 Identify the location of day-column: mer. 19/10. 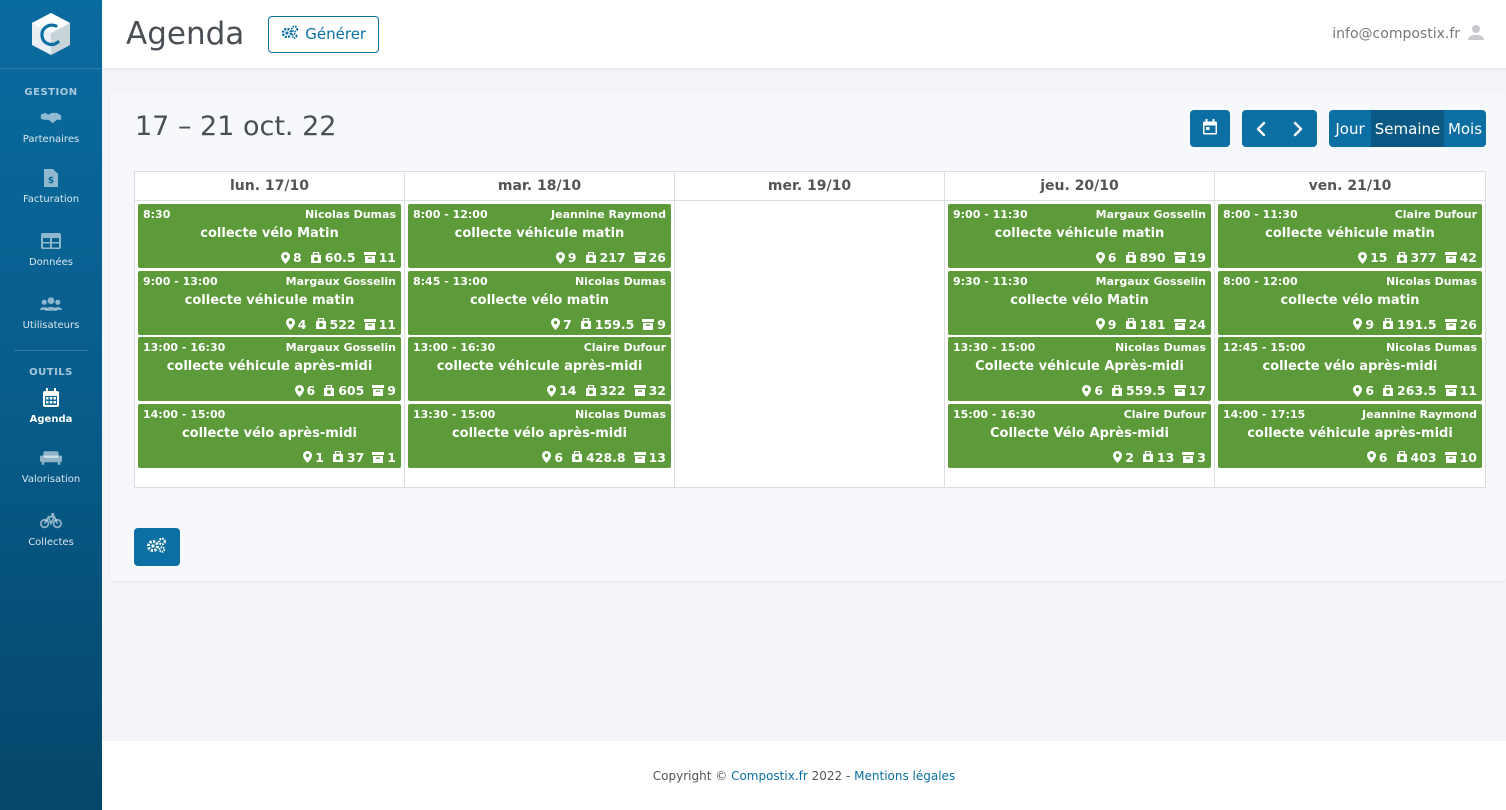
(810, 329).